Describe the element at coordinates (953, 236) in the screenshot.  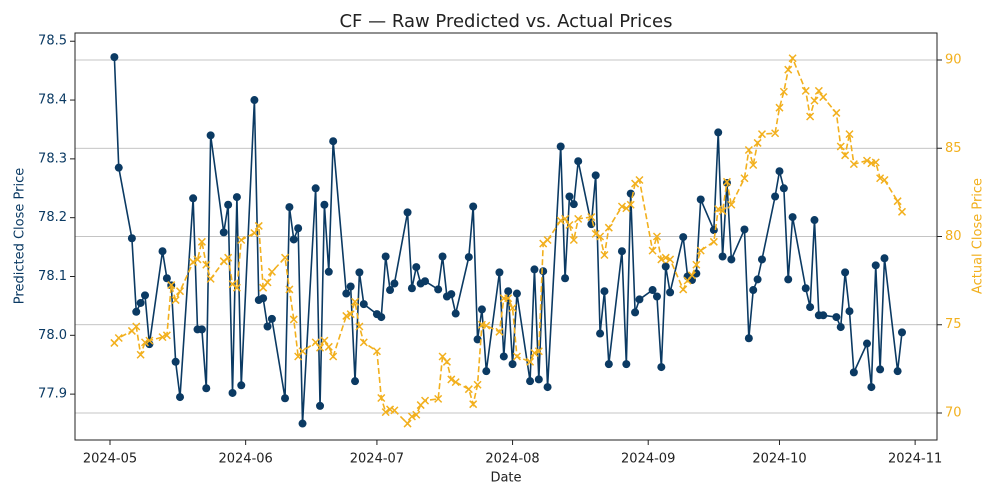
I see `y2-tick-label: 80` at that location.